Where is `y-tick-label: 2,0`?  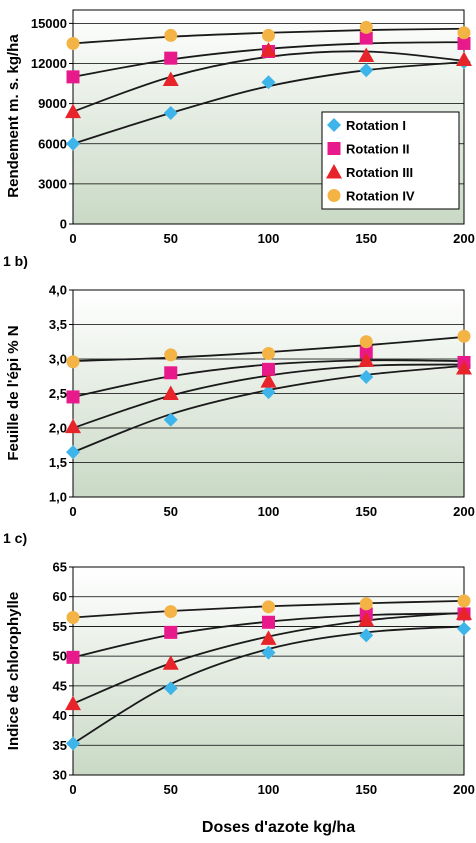 y-tick-label: 2,0 is located at coordinates (58, 428).